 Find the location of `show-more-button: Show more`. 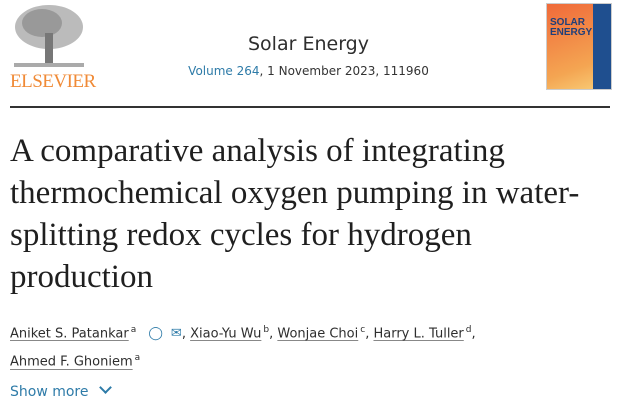

show-more-button: Show more is located at coordinates (61, 390).